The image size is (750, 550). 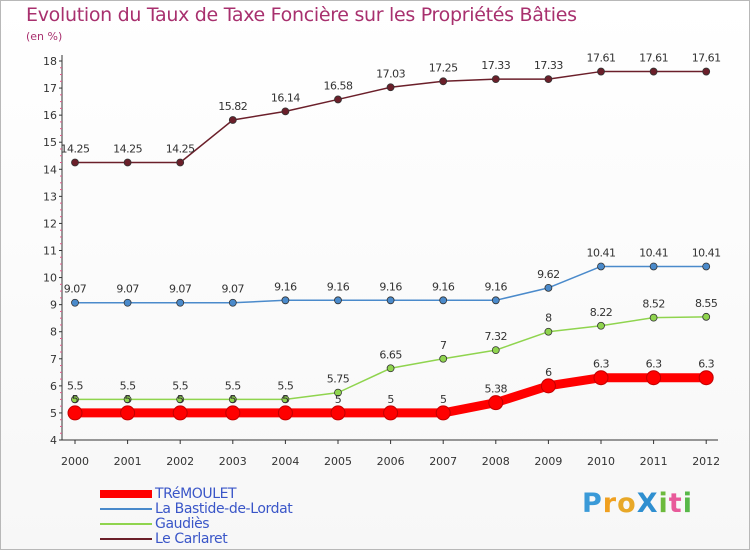 What do you see at coordinates (338, 85) in the screenshot?
I see `data-label: 16.58` at bounding box center [338, 85].